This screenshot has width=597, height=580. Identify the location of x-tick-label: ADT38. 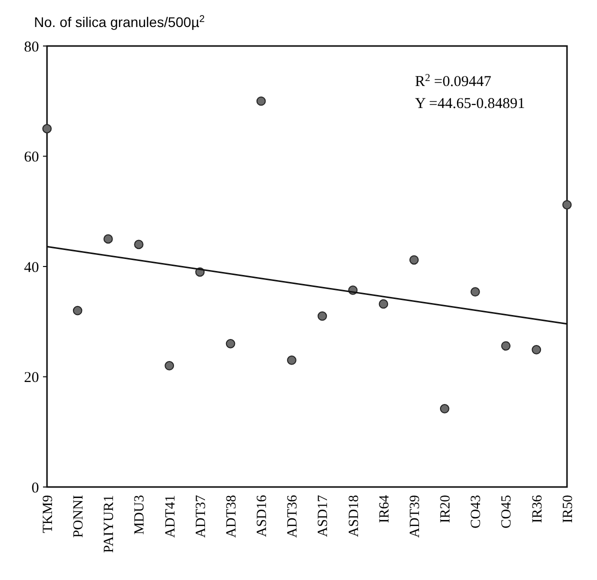
(232, 516).